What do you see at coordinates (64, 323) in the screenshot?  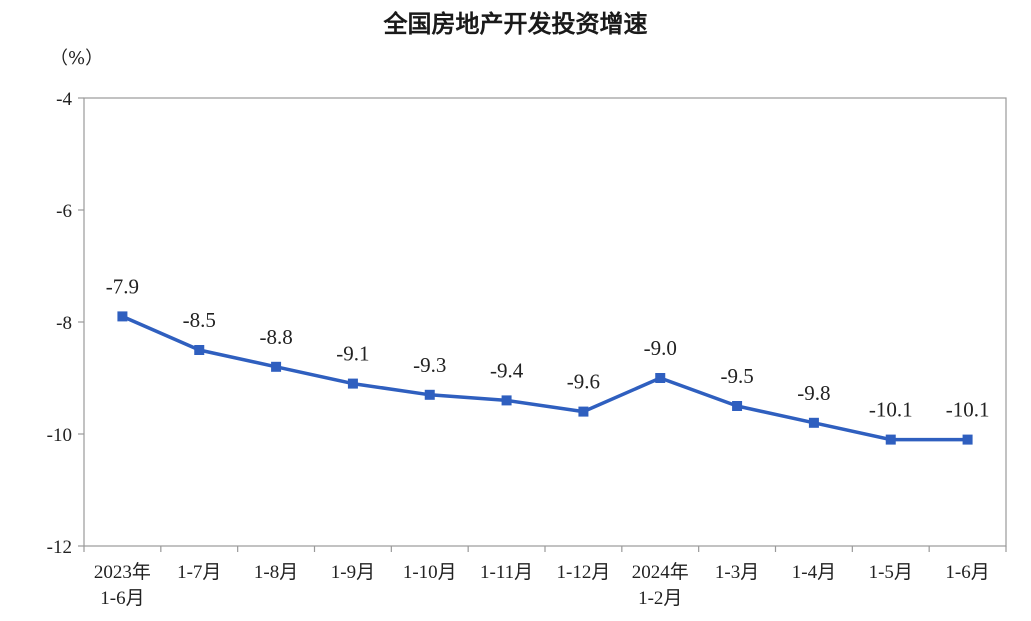 I see `y-tick-label: -8` at bounding box center [64, 323].